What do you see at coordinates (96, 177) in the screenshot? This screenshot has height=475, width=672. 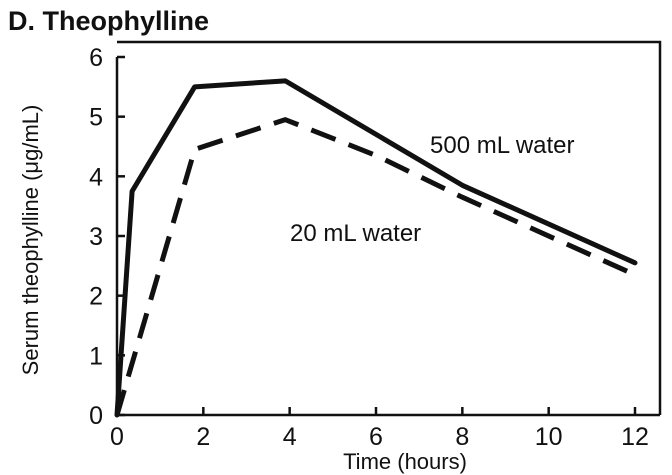 I see `y-tick-label: 4` at bounding box center [96, 177].